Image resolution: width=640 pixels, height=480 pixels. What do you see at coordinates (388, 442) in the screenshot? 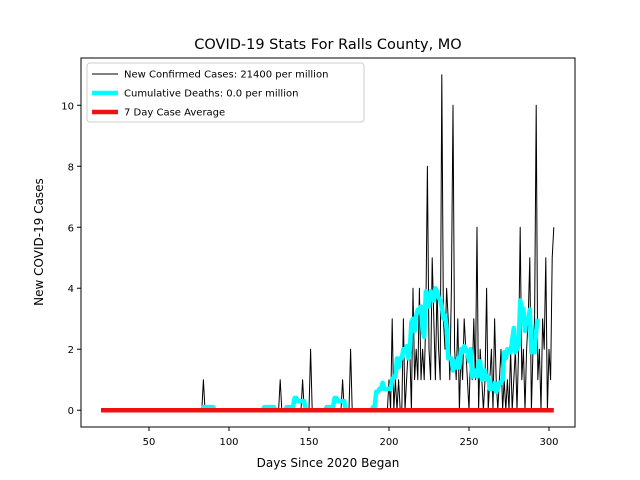
I see `x-tick-label: 200` at bounding box center [388, 442].